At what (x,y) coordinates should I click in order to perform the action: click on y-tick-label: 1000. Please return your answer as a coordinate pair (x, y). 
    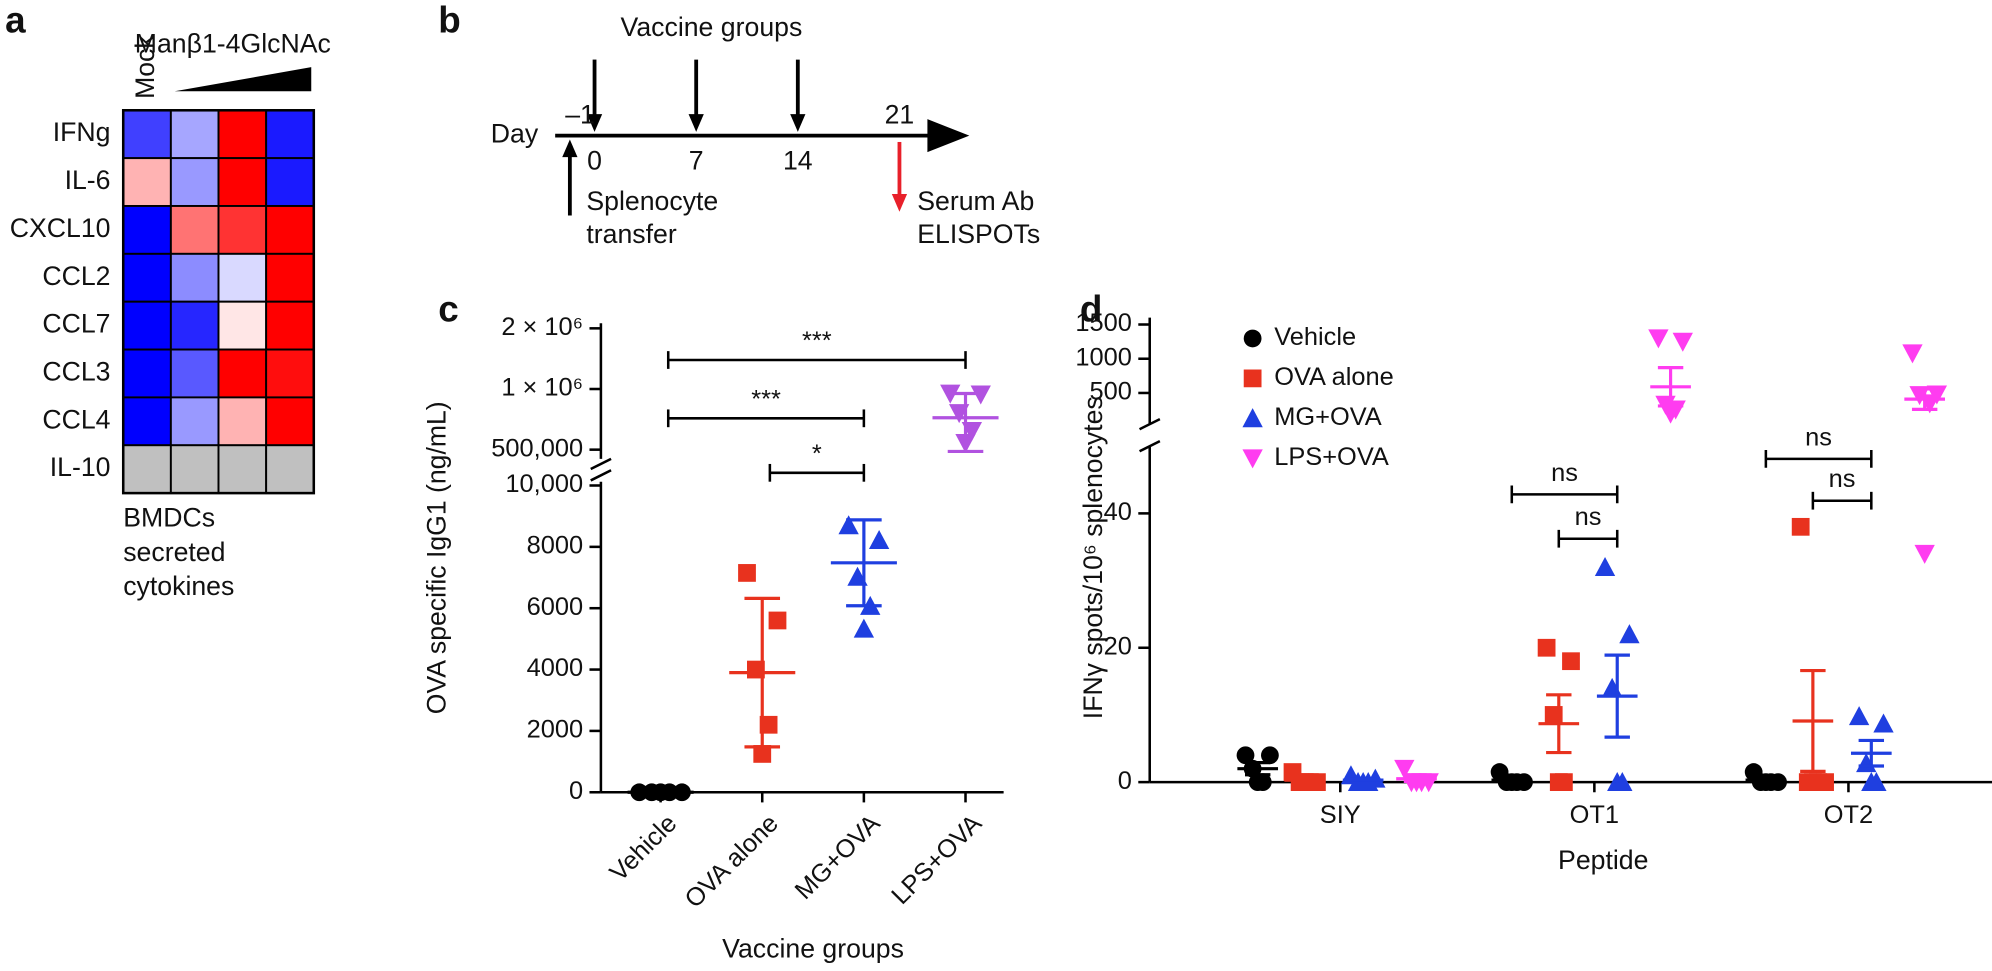
    Looking at the image, I should click on (1103, 357).